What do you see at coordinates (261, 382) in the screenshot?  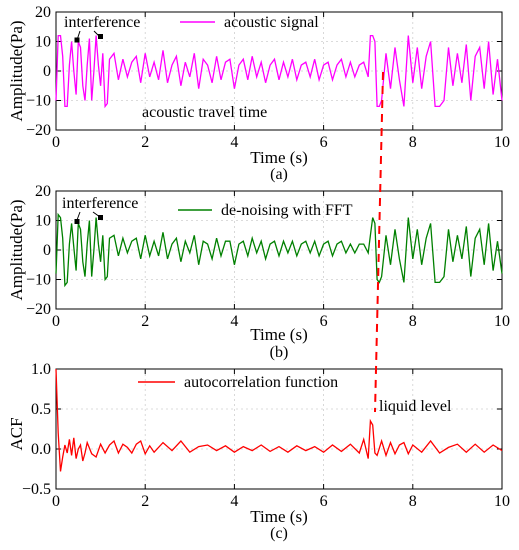 I see `legend-label: autocorrelation function` at bounding box center [261, 382].